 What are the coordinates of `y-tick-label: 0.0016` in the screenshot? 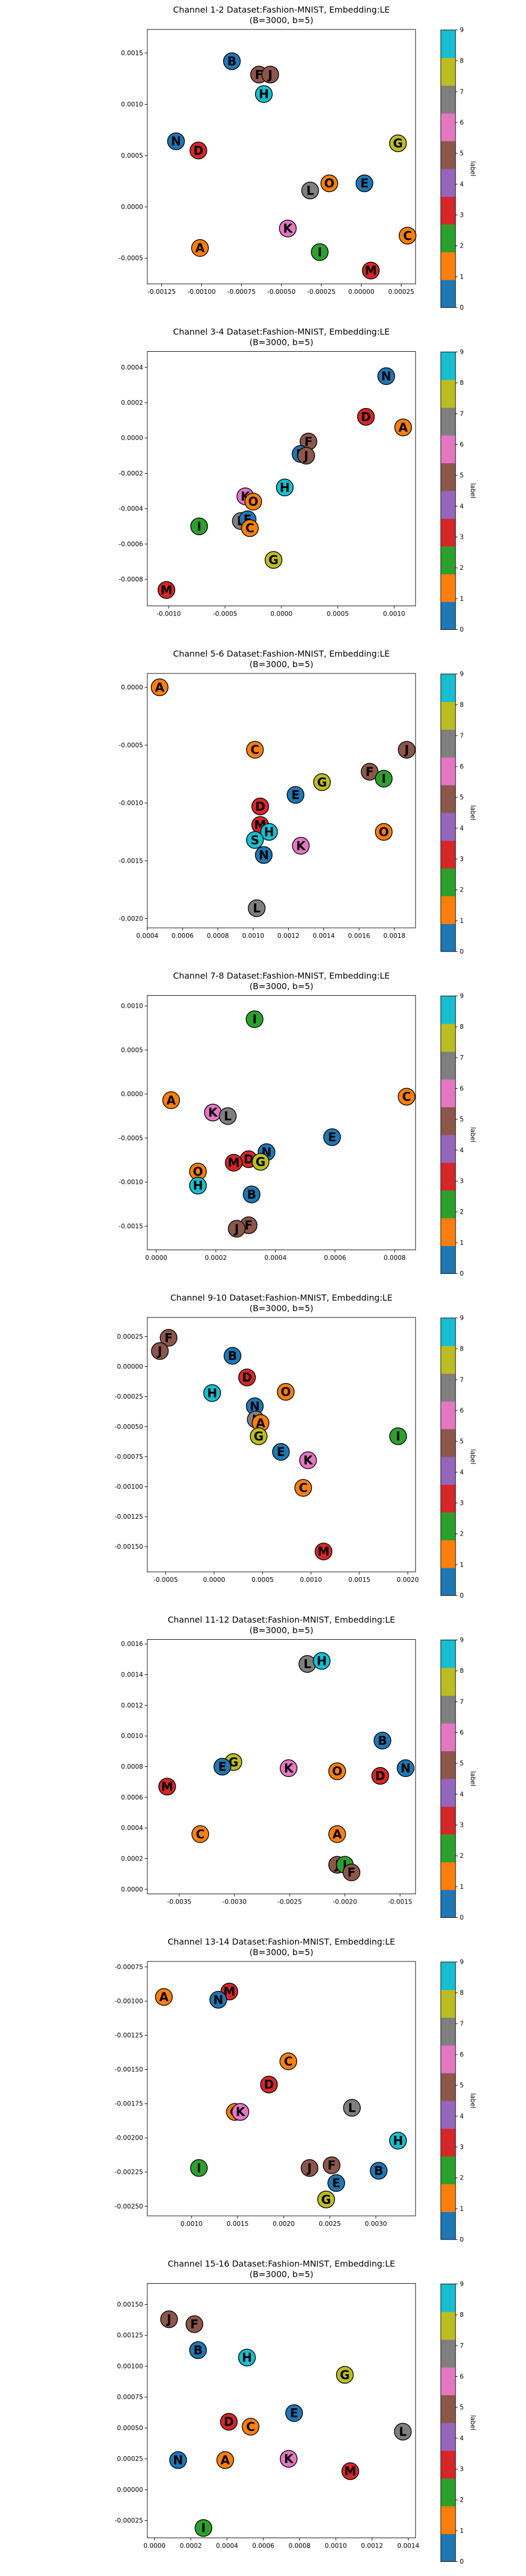 It's located at (132, 1644).